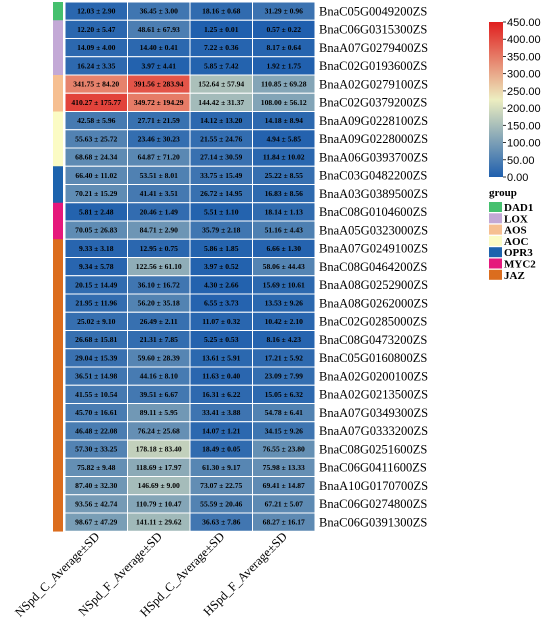 The width and height of the screenshot is (550, 636). What do you see at coordinates (159, 138) in the screenshot?
I see `cell-value-label: 23.46 ± 30.23` at bounding box center [159, 138].